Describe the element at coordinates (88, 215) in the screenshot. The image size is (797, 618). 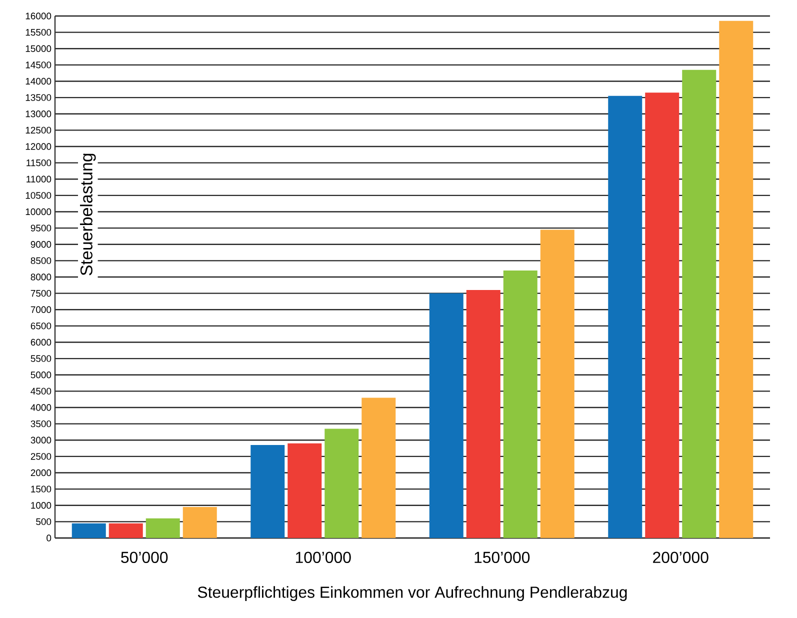
I see `y-axis-title: Steuerbelastung` at that location.